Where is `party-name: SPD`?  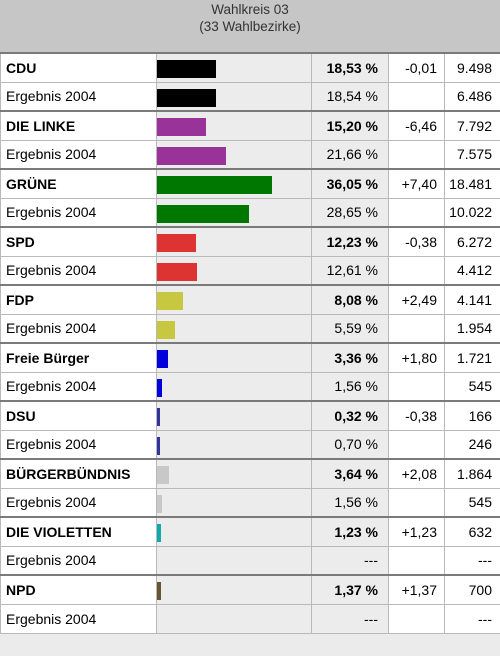
party-name: SPD is located at coordinates (78, 241).